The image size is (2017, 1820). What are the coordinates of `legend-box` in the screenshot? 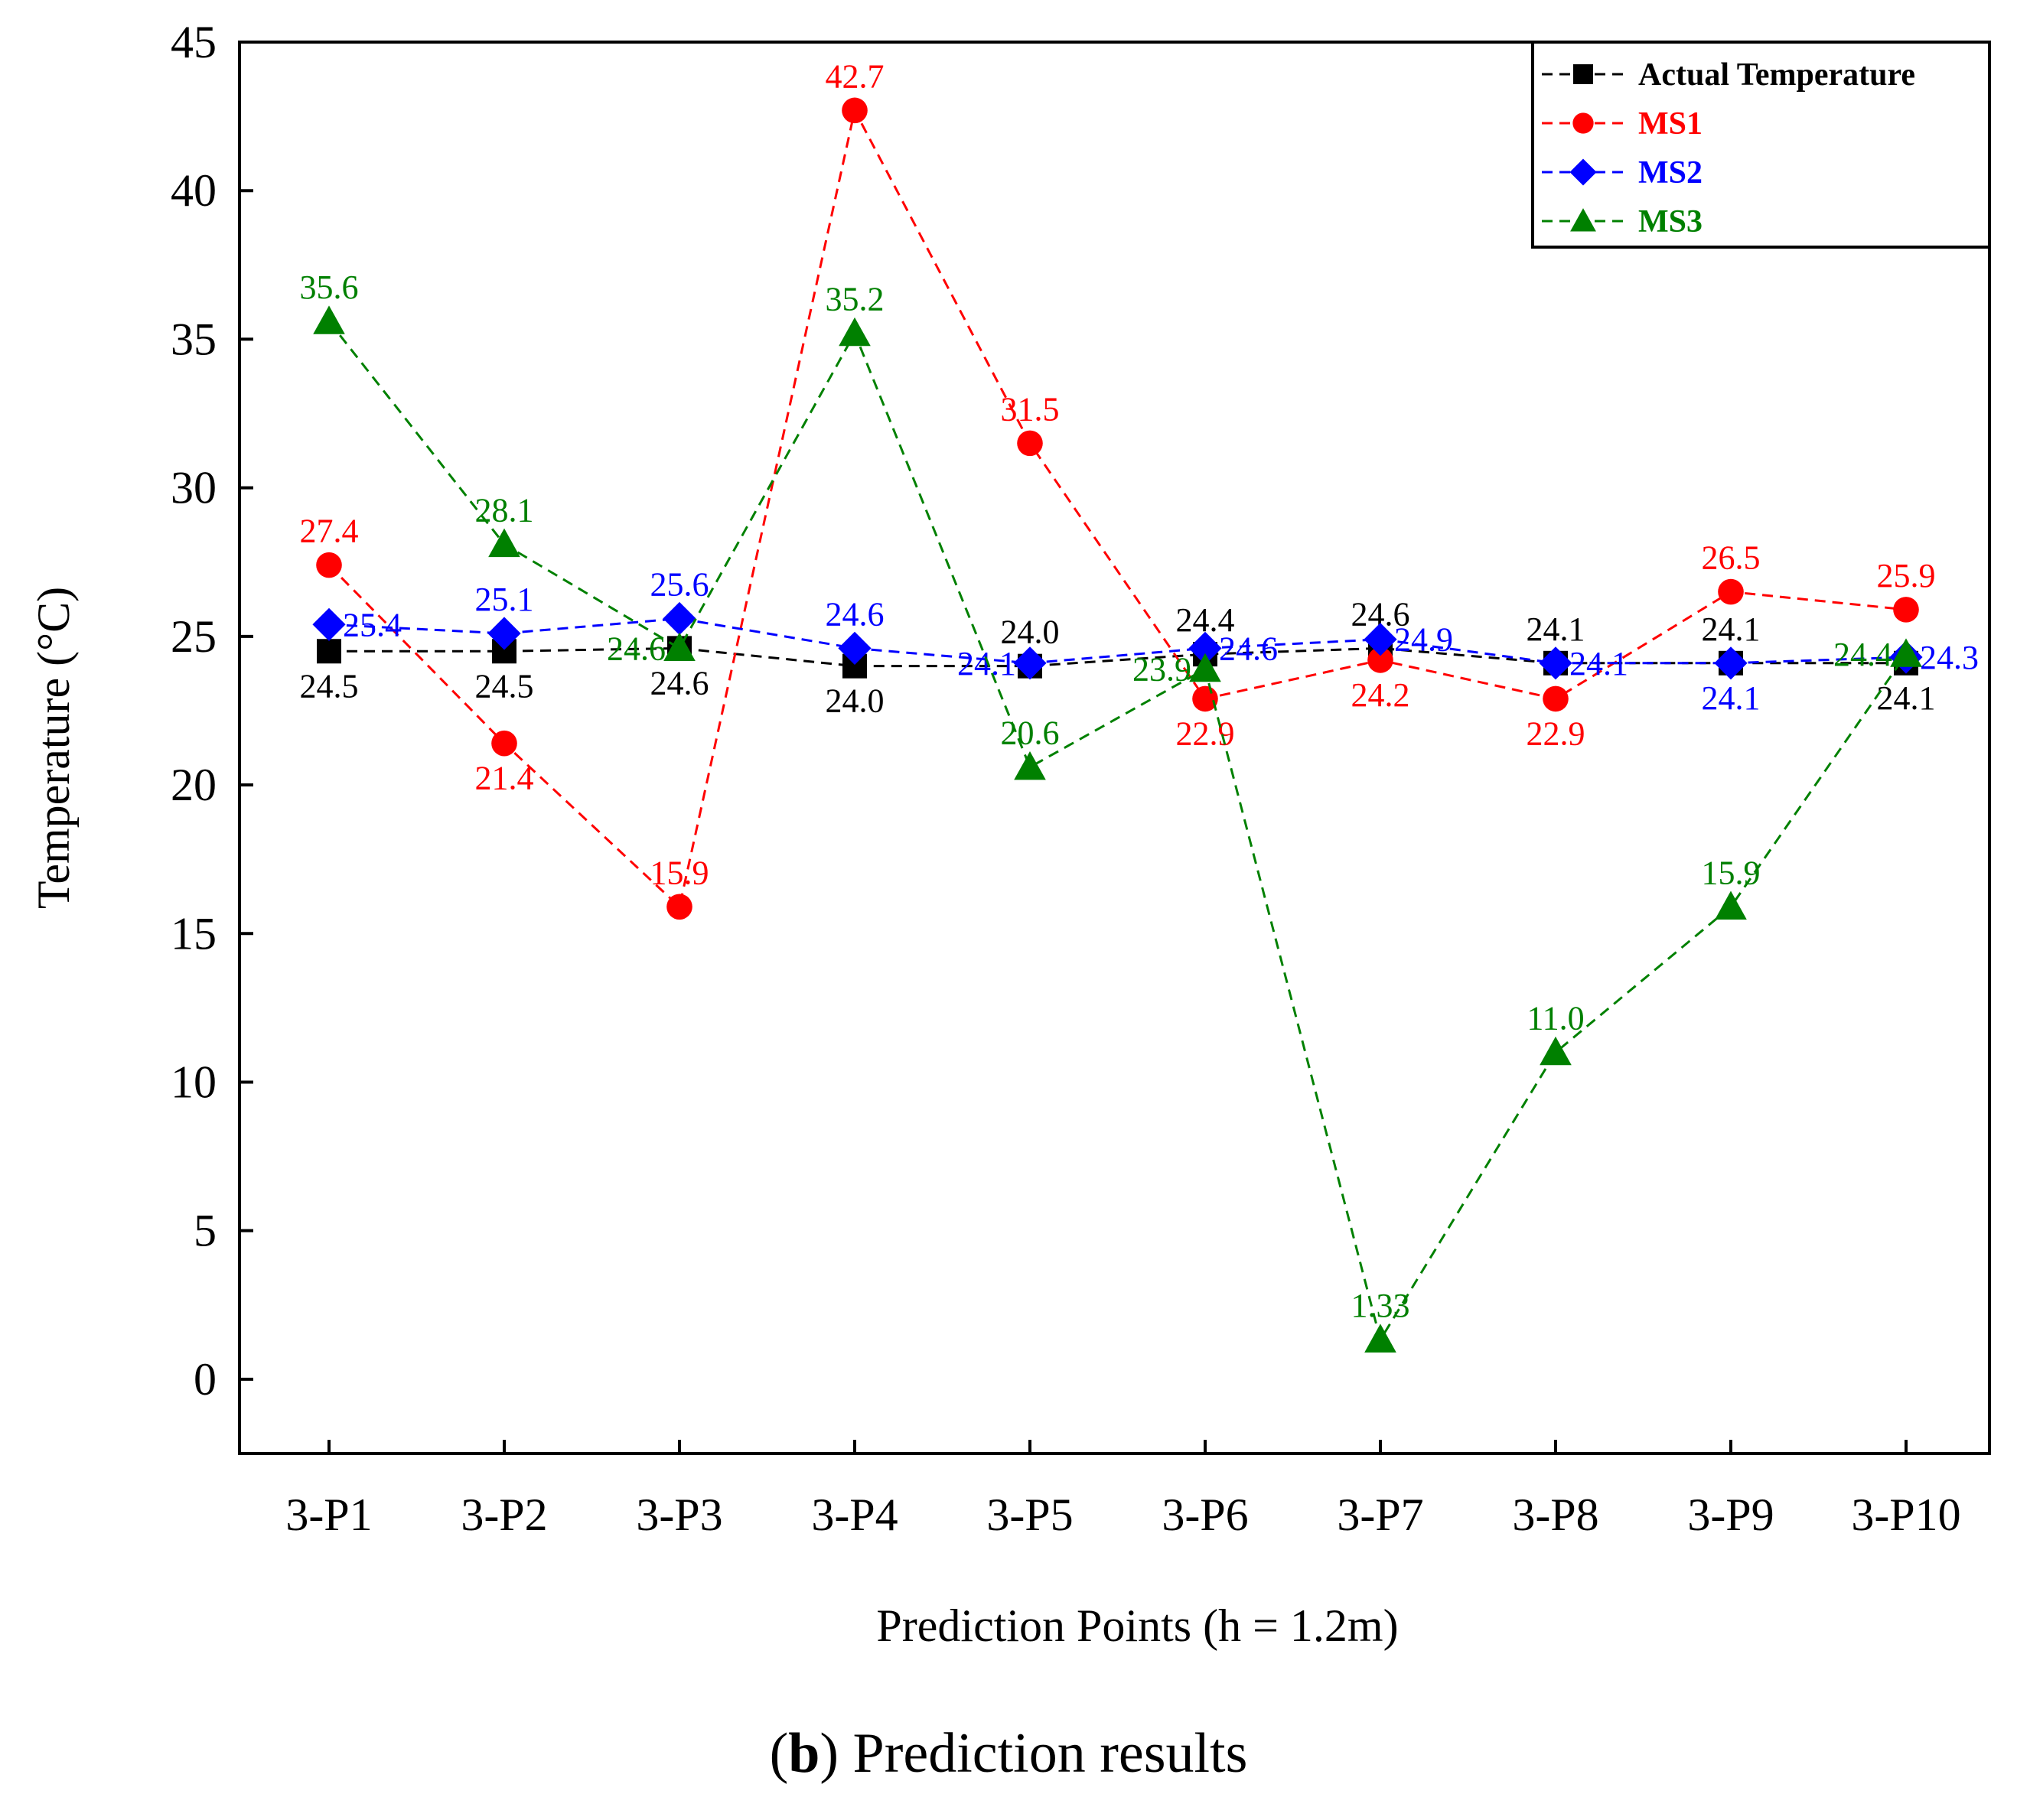 It's located at (1761, 145).